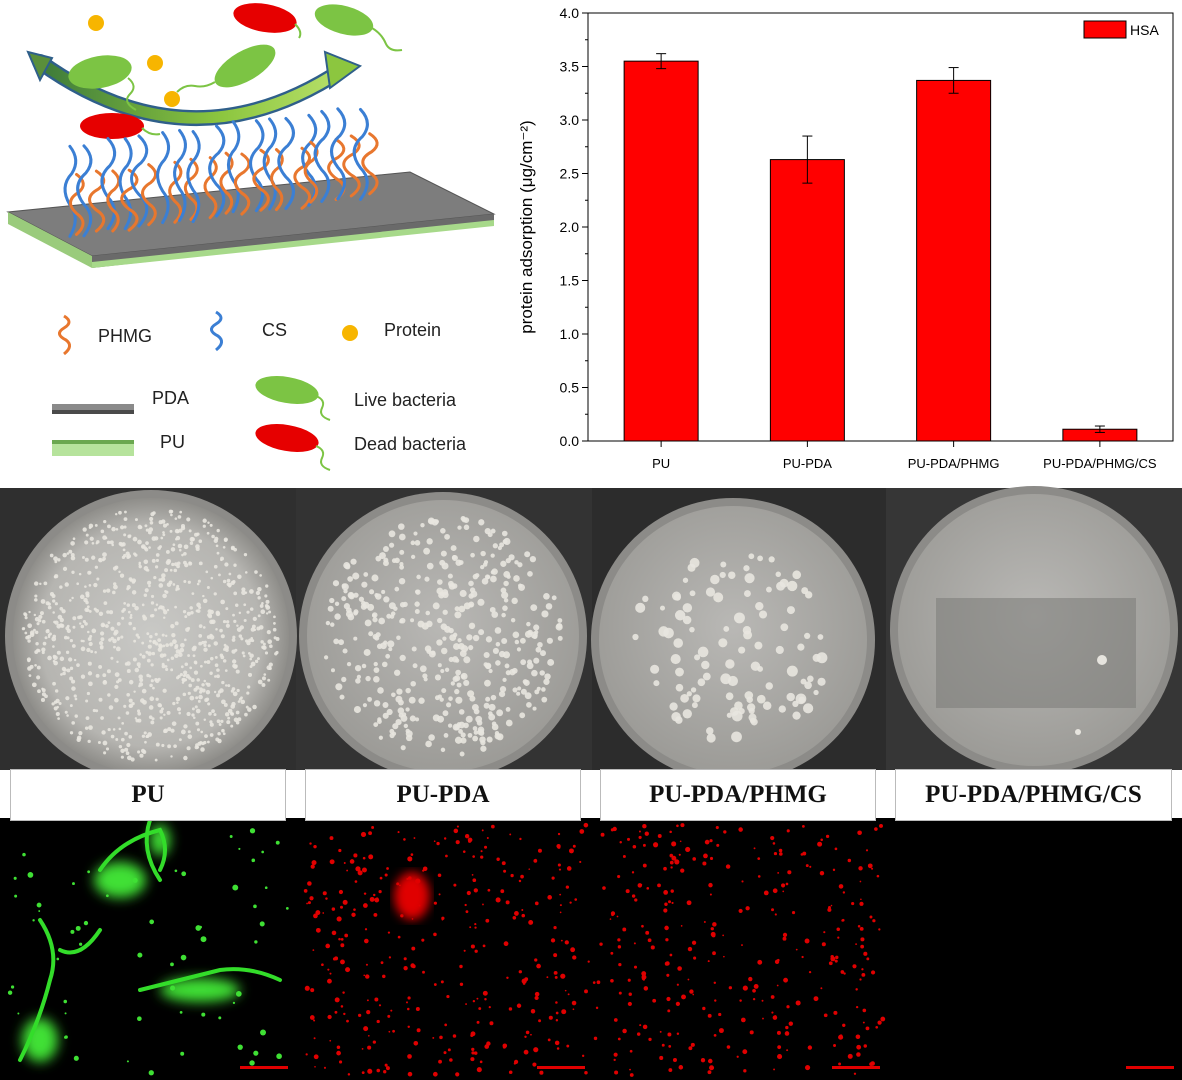 This screenshot has height=1080, width=1182. Describe the element at coordinates (1100, 463) in the screenshot. I see `x-tick-label: PU-PDA/PHMG/CS` at that location.